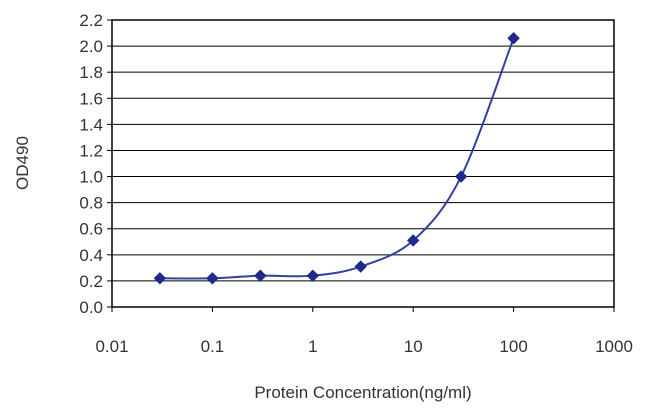 The image size is (650, 416). Describe the element at coordinates (91, 20) in the screenshot. I see `y-tick-label: 2.2` at that location.